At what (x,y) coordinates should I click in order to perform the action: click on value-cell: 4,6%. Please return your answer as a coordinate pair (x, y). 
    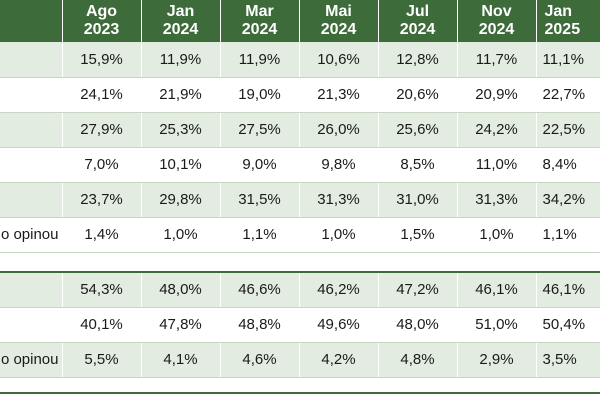
    Looking at the image, I should click on (259, 360).